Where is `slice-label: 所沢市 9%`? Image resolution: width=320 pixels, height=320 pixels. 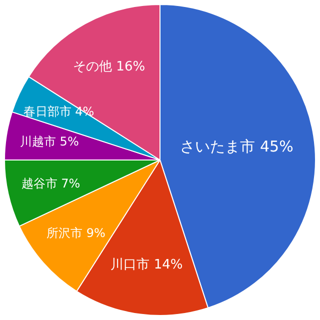
slice-label: 所沢市 9% is located at coordinates (76, 233).